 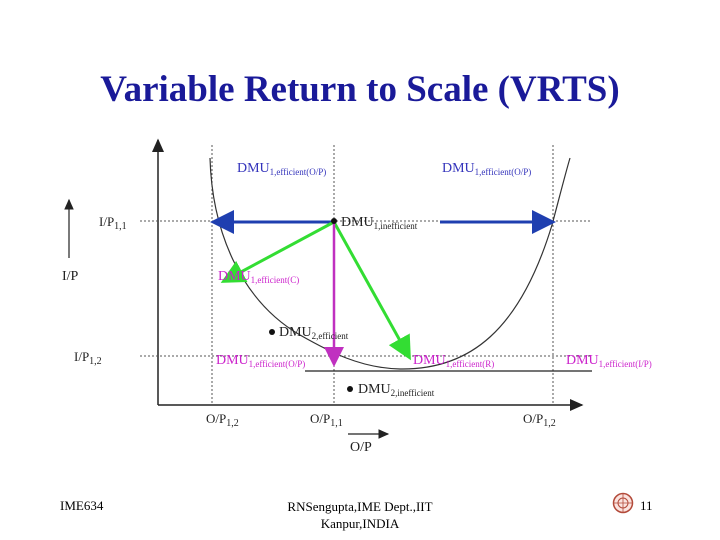 I want to click on point-dmu1-inefficient, so click(x=334, y=221).